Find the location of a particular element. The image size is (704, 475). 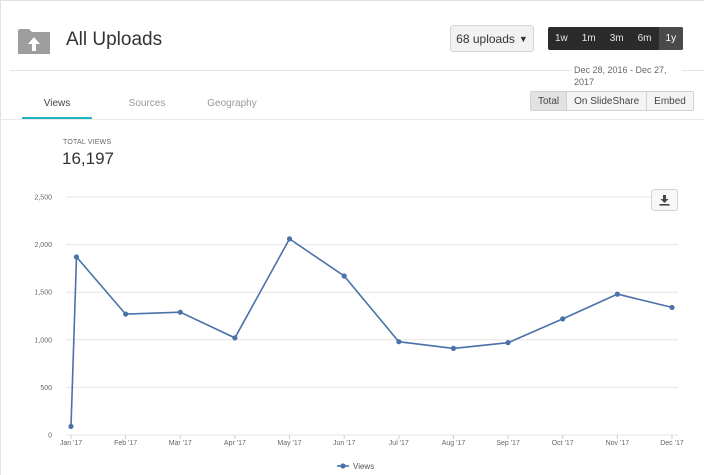

header: All Uploads 68 uploads ▼ 1w 1m 3m 6m 1y is located at coordinates (352, 35).